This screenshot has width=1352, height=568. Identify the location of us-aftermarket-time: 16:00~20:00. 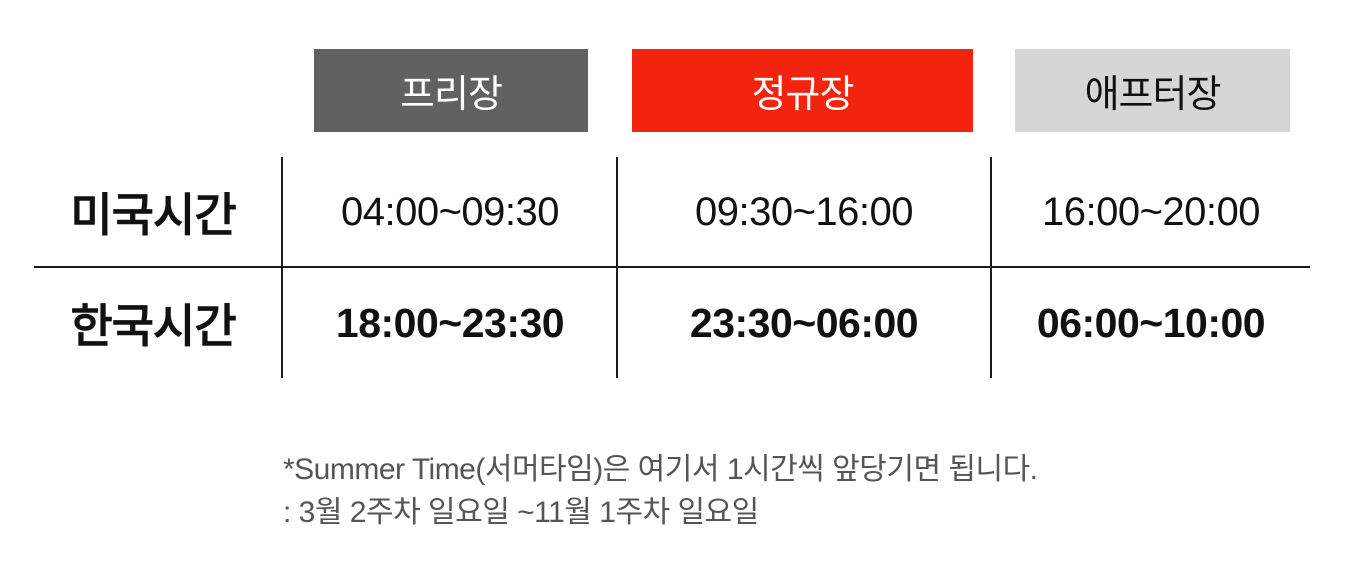
(1151, 211).